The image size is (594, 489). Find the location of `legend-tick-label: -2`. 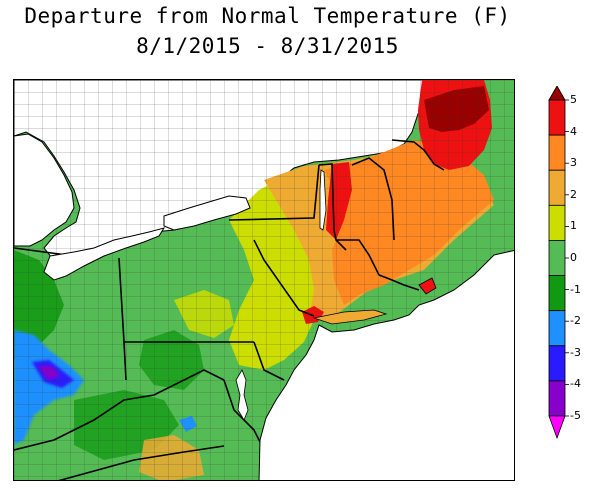

legend-tick-label: -2 is located at coordinates (575, 321).